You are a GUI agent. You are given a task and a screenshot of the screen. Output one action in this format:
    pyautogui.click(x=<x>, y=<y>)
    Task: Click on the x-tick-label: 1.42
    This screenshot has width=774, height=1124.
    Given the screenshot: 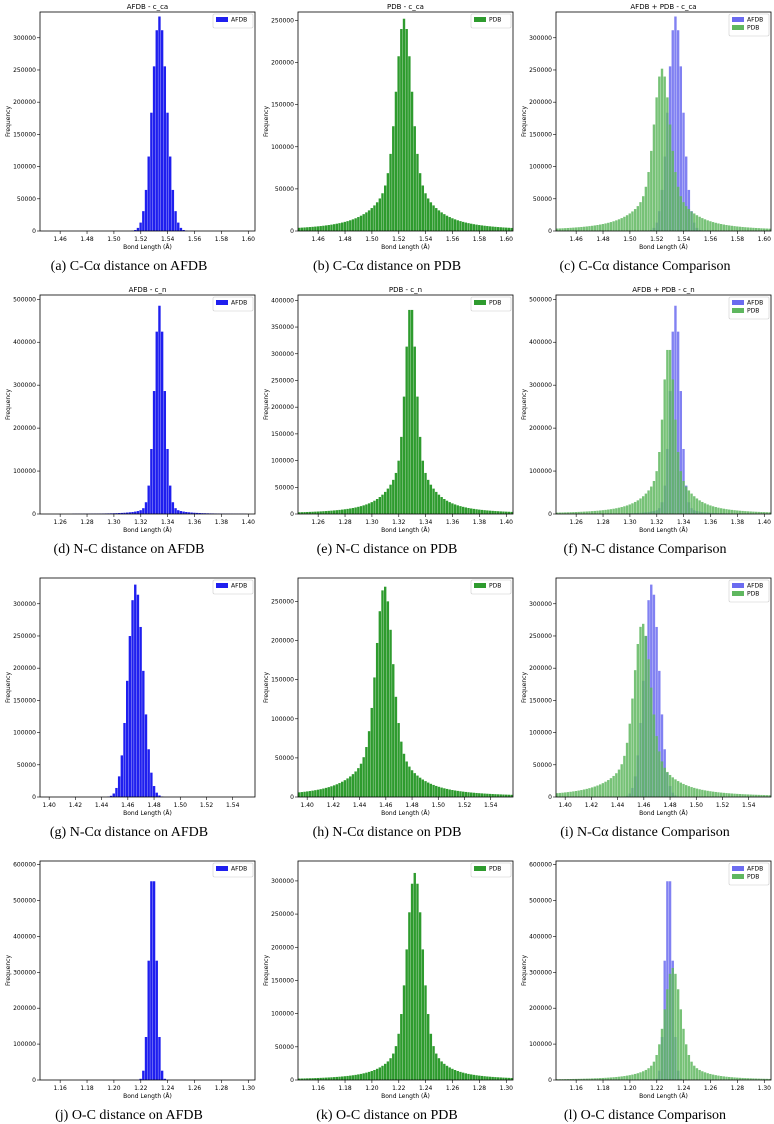 What is the action you would take?
    pyautogui.click(x=334, y=805)
    